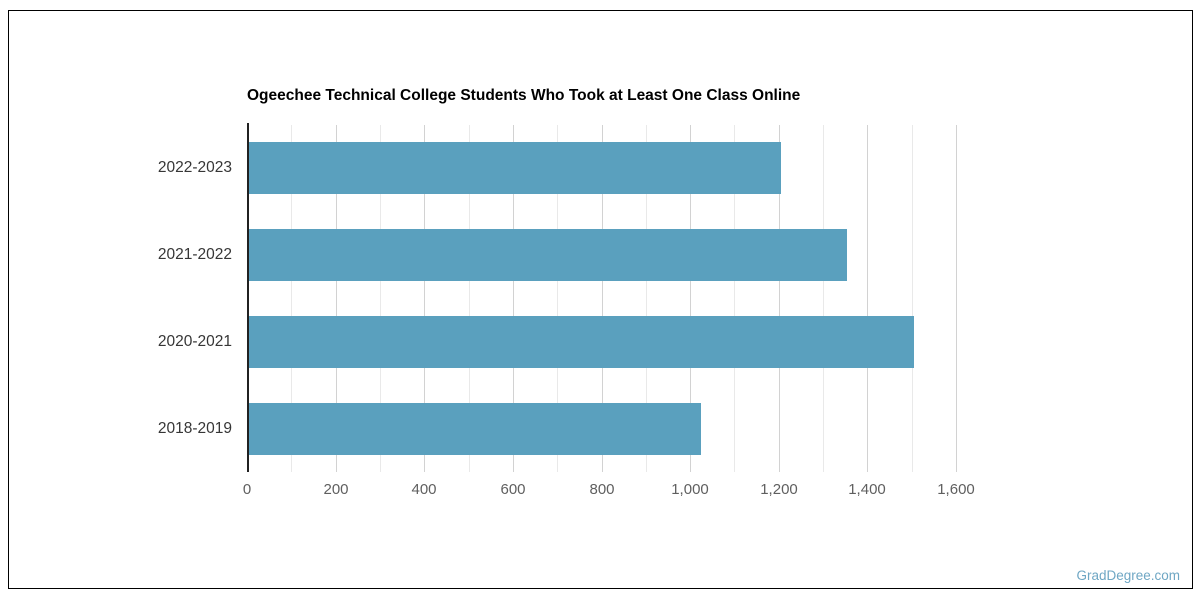 This screenshot has width=1200, height=600. Describe the element at coordinates (475, 429) in the screenshot. I see `bar-2018-2019` at that location.